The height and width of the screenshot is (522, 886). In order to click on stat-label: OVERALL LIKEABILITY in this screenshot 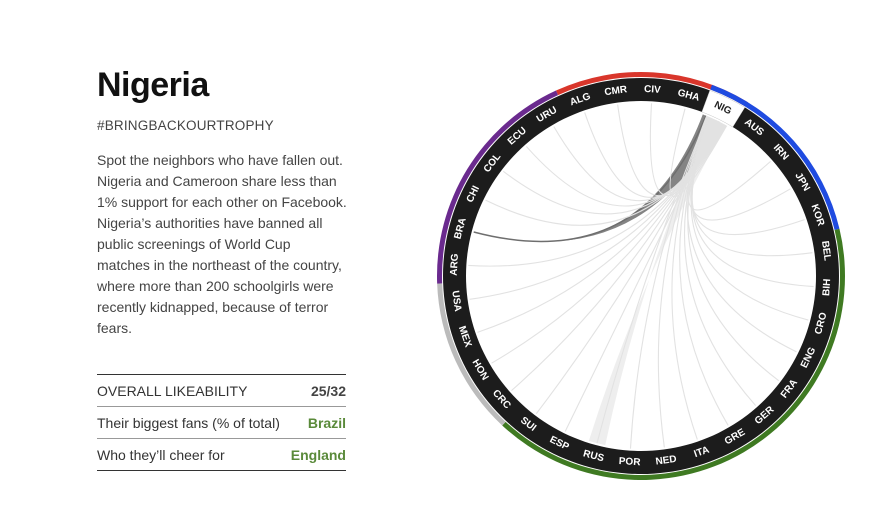, I will do `click(172, 390)`.